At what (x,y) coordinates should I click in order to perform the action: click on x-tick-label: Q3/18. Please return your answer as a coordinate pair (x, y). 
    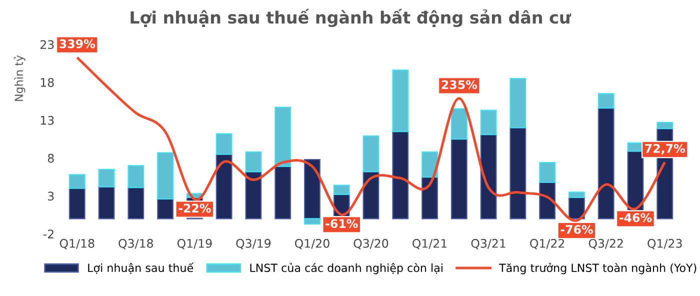
    Looking at the image, I should click on (135, 244).